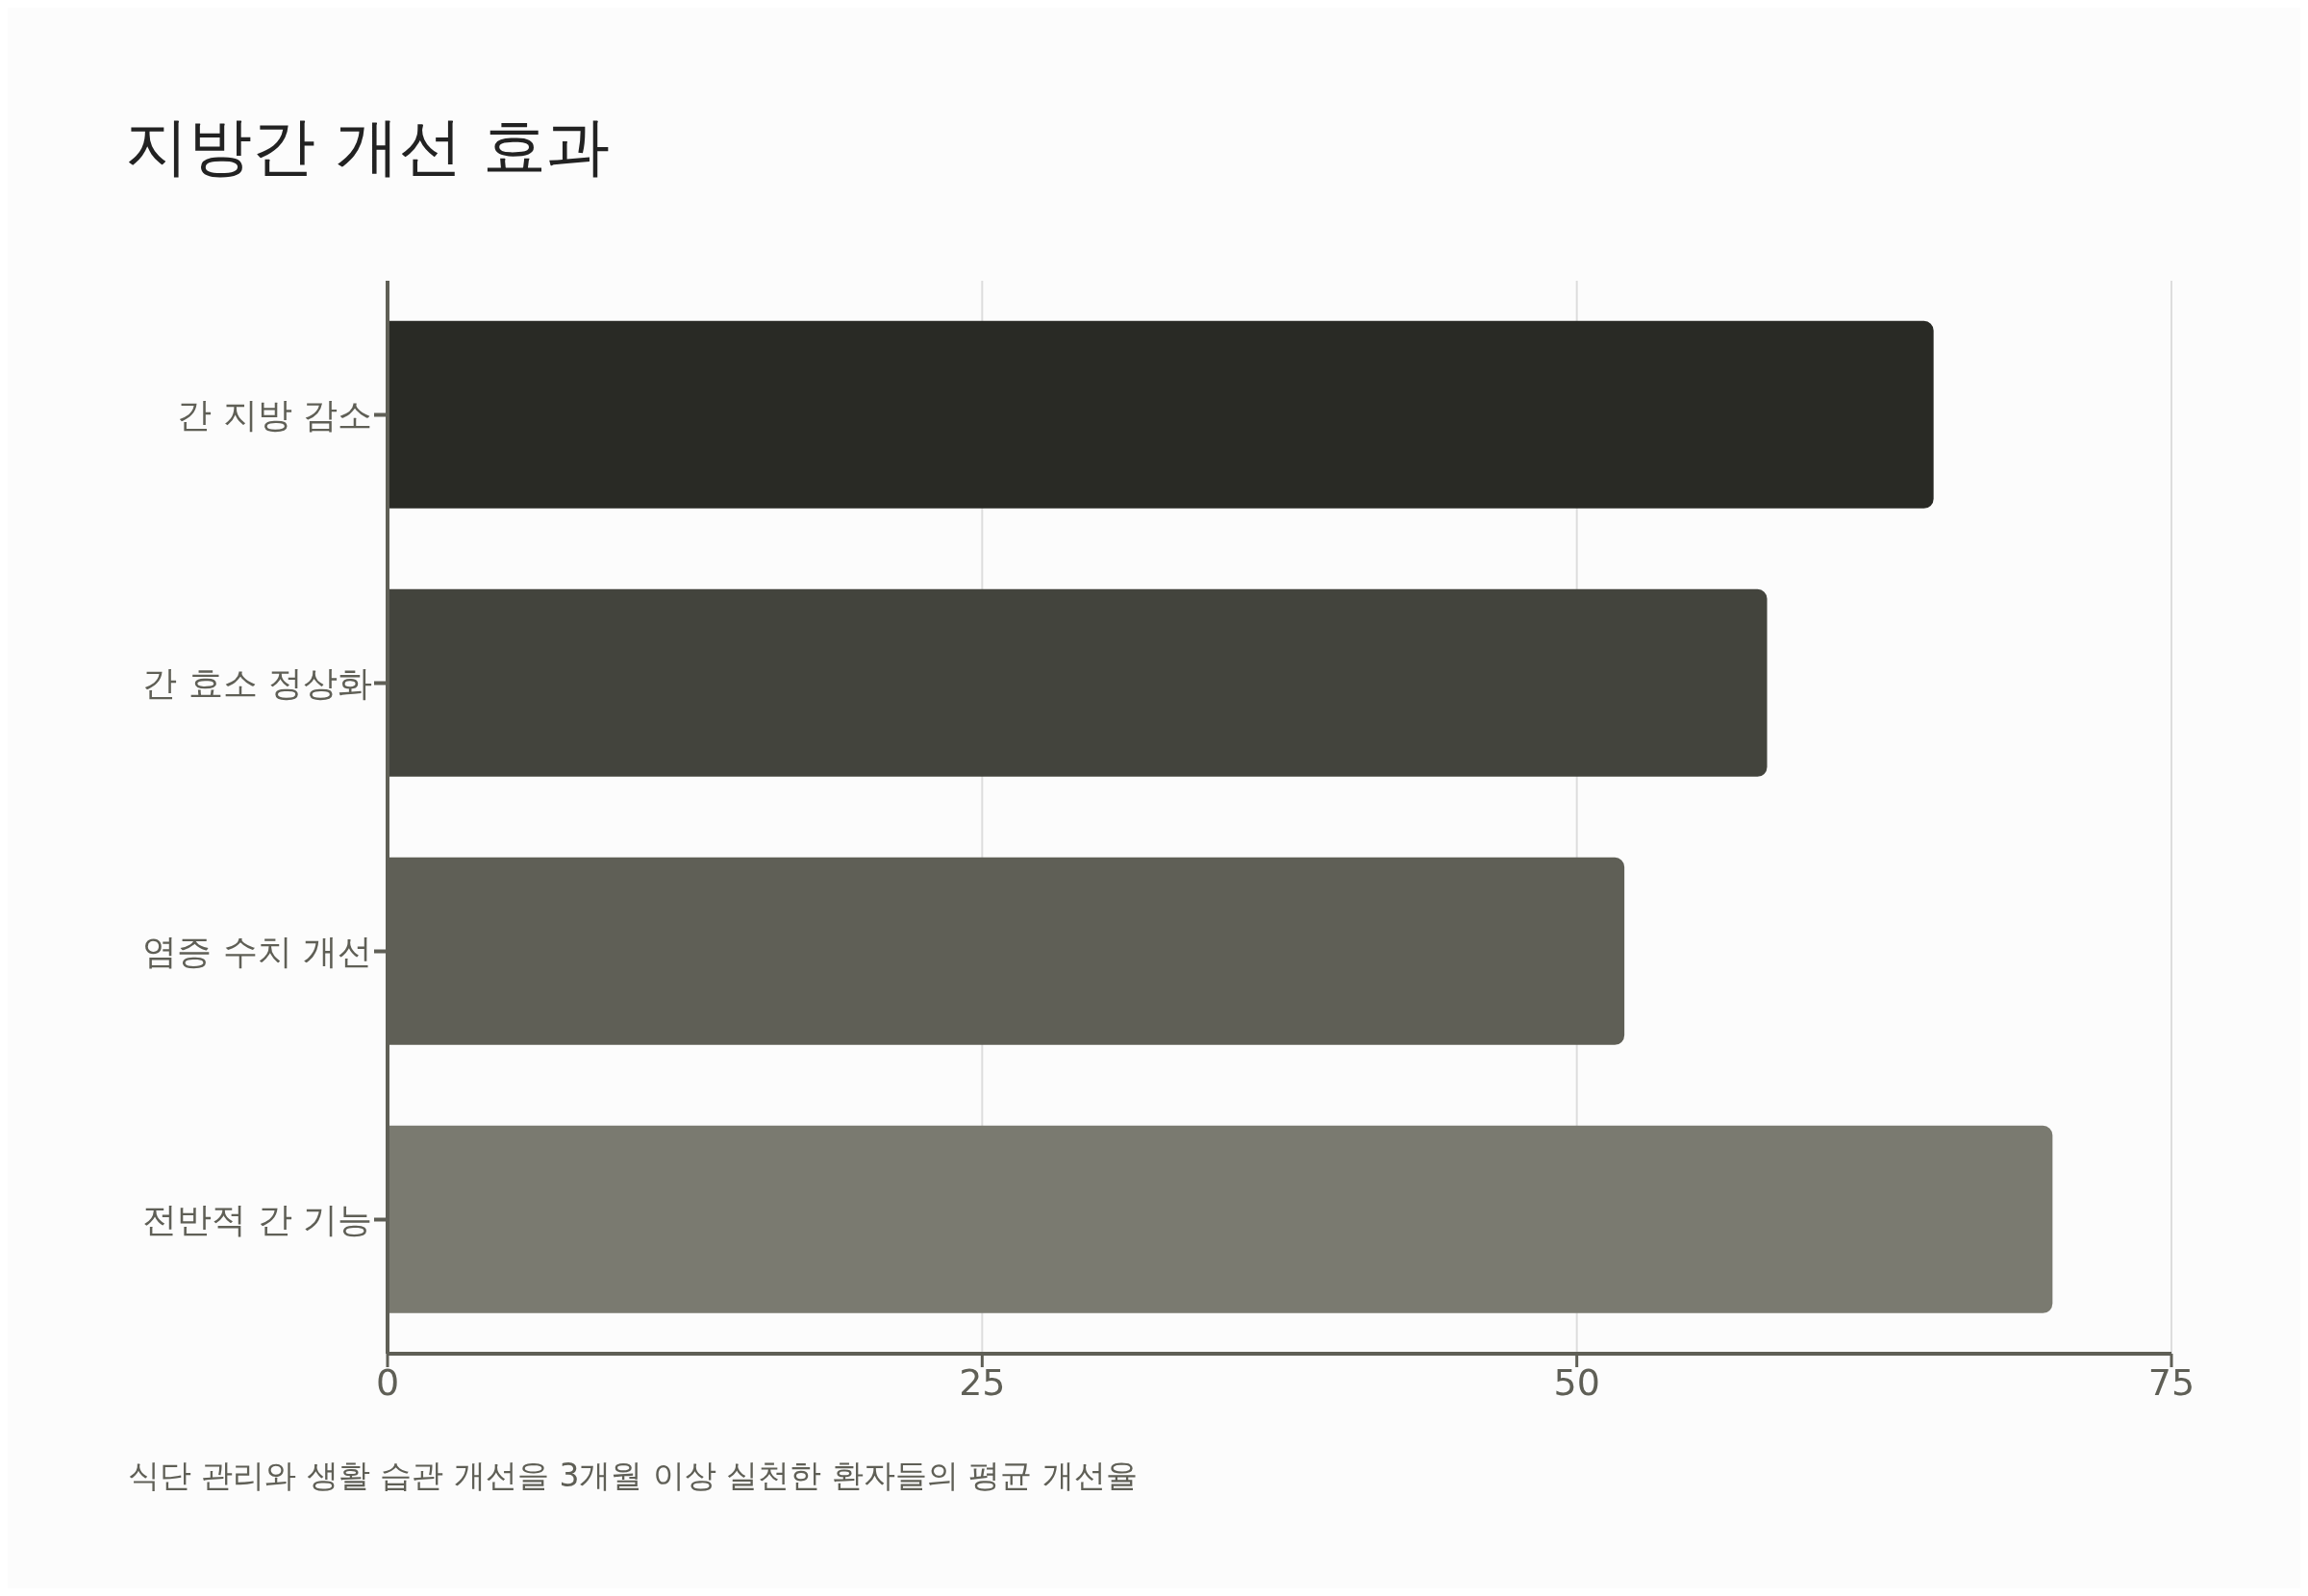 Image resolution: width=2308 pixels, height=1596 pixels. Describe the element at coordinates (2171, 1382) in the screenshot. I see `x-tick-label: 75` at that location.